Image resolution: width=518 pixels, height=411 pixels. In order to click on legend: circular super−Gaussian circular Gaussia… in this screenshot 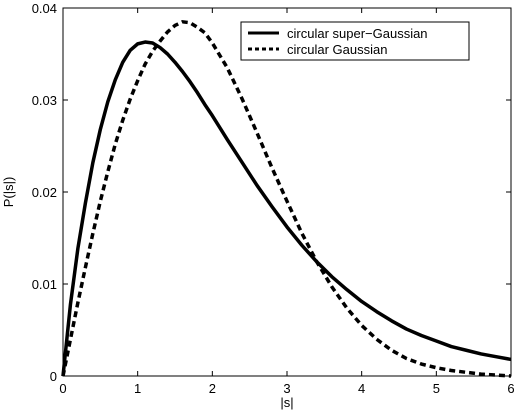, I will do `click(355, 41)`.